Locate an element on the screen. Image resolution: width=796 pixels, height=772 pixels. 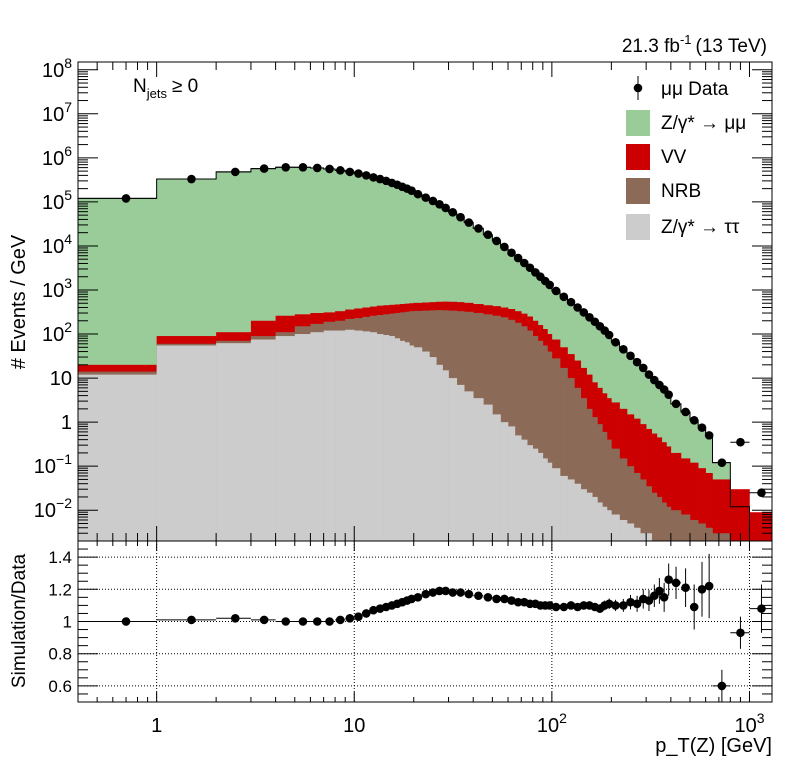
x-tick-label: 1 is located at coordinates (156, 726).